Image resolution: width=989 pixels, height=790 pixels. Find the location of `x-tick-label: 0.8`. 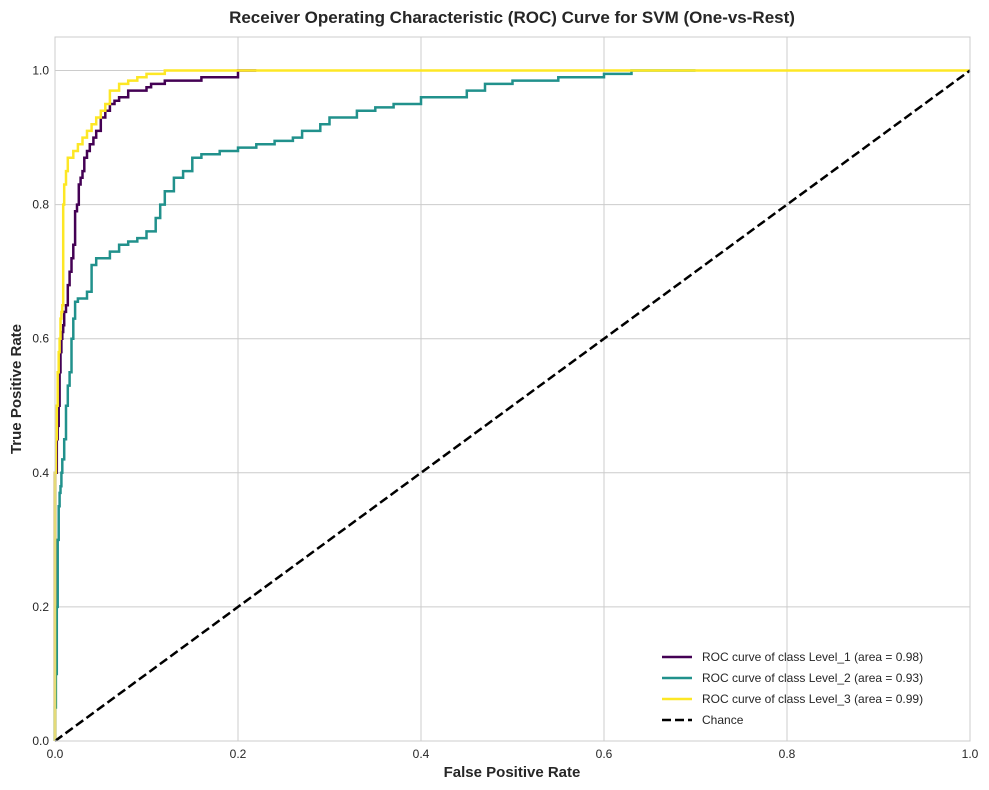

x-tick-label: 0.8 is located at coordinates (787, 754).